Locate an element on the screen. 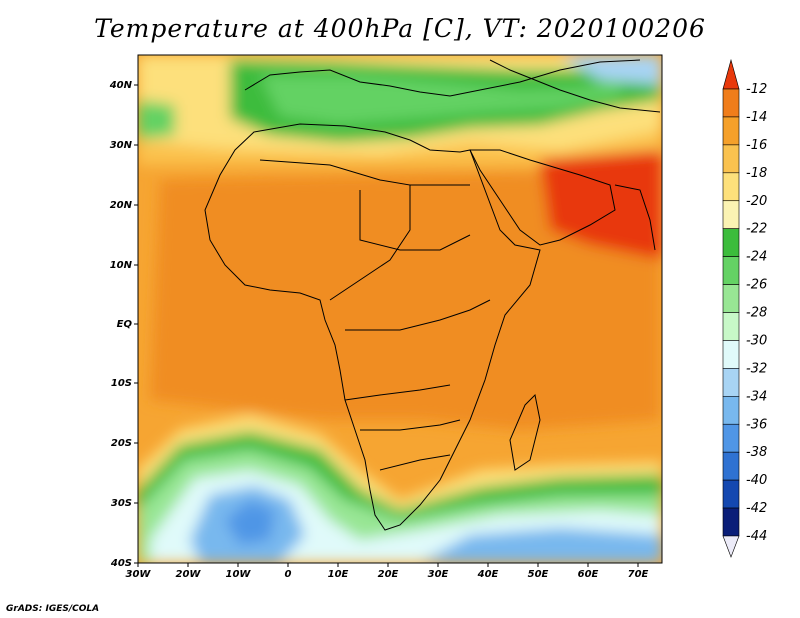 Image resolution: width=800 pixels, height=618 pixels. lat-tick-10n: 10N is located at coordinates (124, 265).